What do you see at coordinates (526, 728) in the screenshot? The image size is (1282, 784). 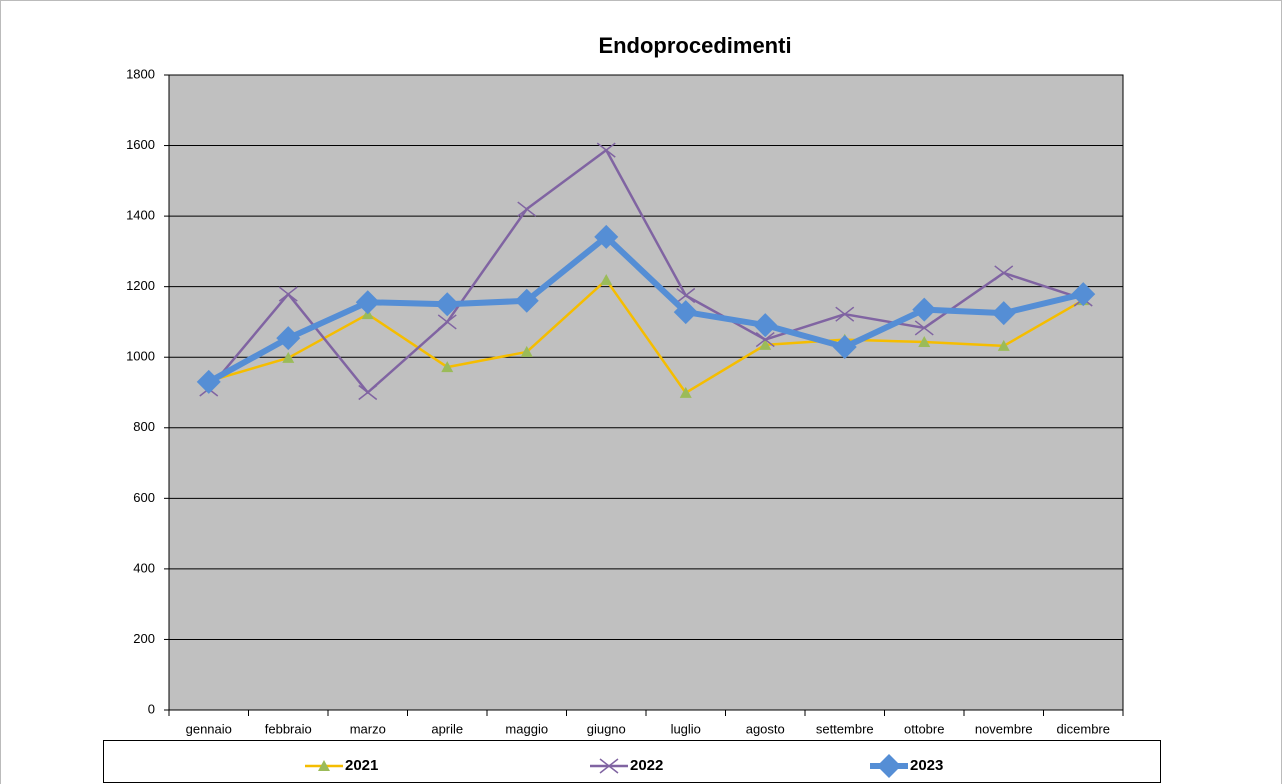 I see `x-tick-label: maggio` at bounding box center [526, 728].